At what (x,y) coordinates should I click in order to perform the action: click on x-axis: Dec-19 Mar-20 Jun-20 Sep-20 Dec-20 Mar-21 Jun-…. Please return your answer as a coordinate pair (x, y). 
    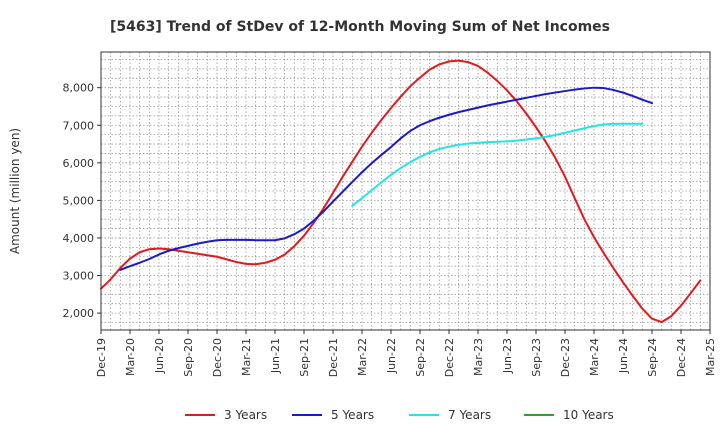
    Looking at the image, I should click on (406, 353).